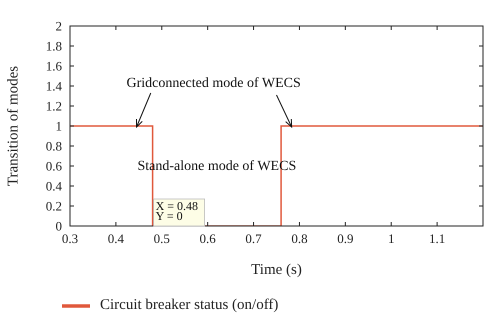  Describe the element at coordinates (345, 238) in the screenshot. I see `x-tick-label: 0.9` at that location.